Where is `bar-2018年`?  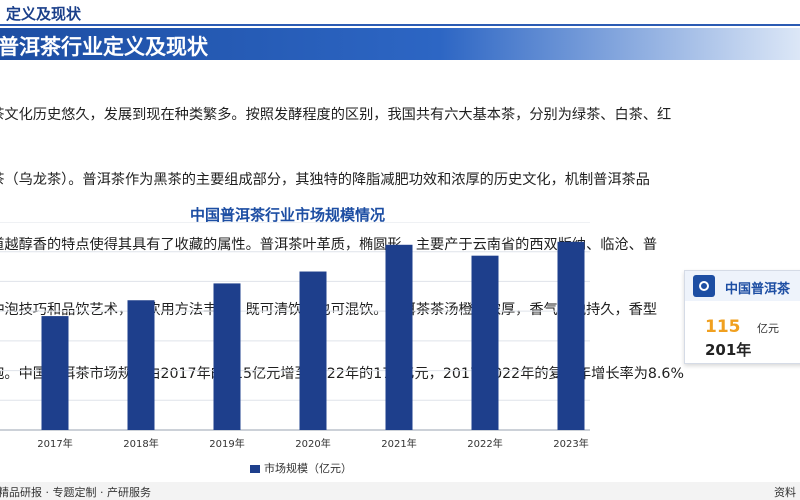
bar-2018年 is located at coordinates (141, 365).